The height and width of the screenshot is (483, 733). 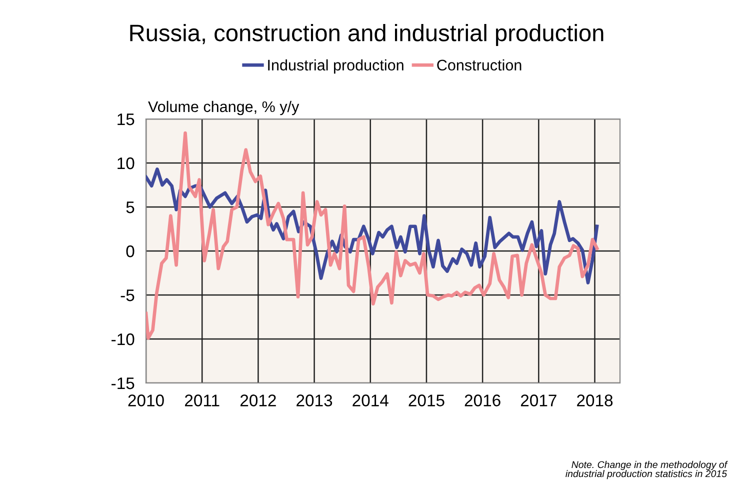 I want to click on x-tick-label: 2017, so click(x=538, y=400).